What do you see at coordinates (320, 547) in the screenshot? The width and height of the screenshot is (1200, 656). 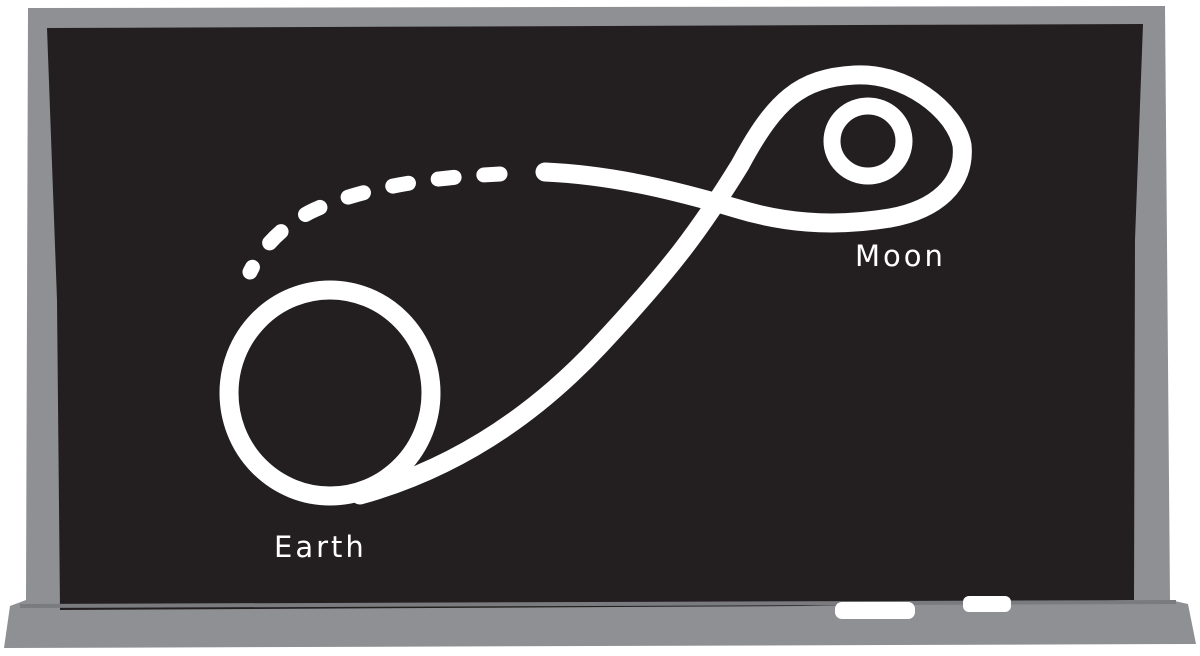 I see `earth-label: Earth` at bounding box center [320, 547].